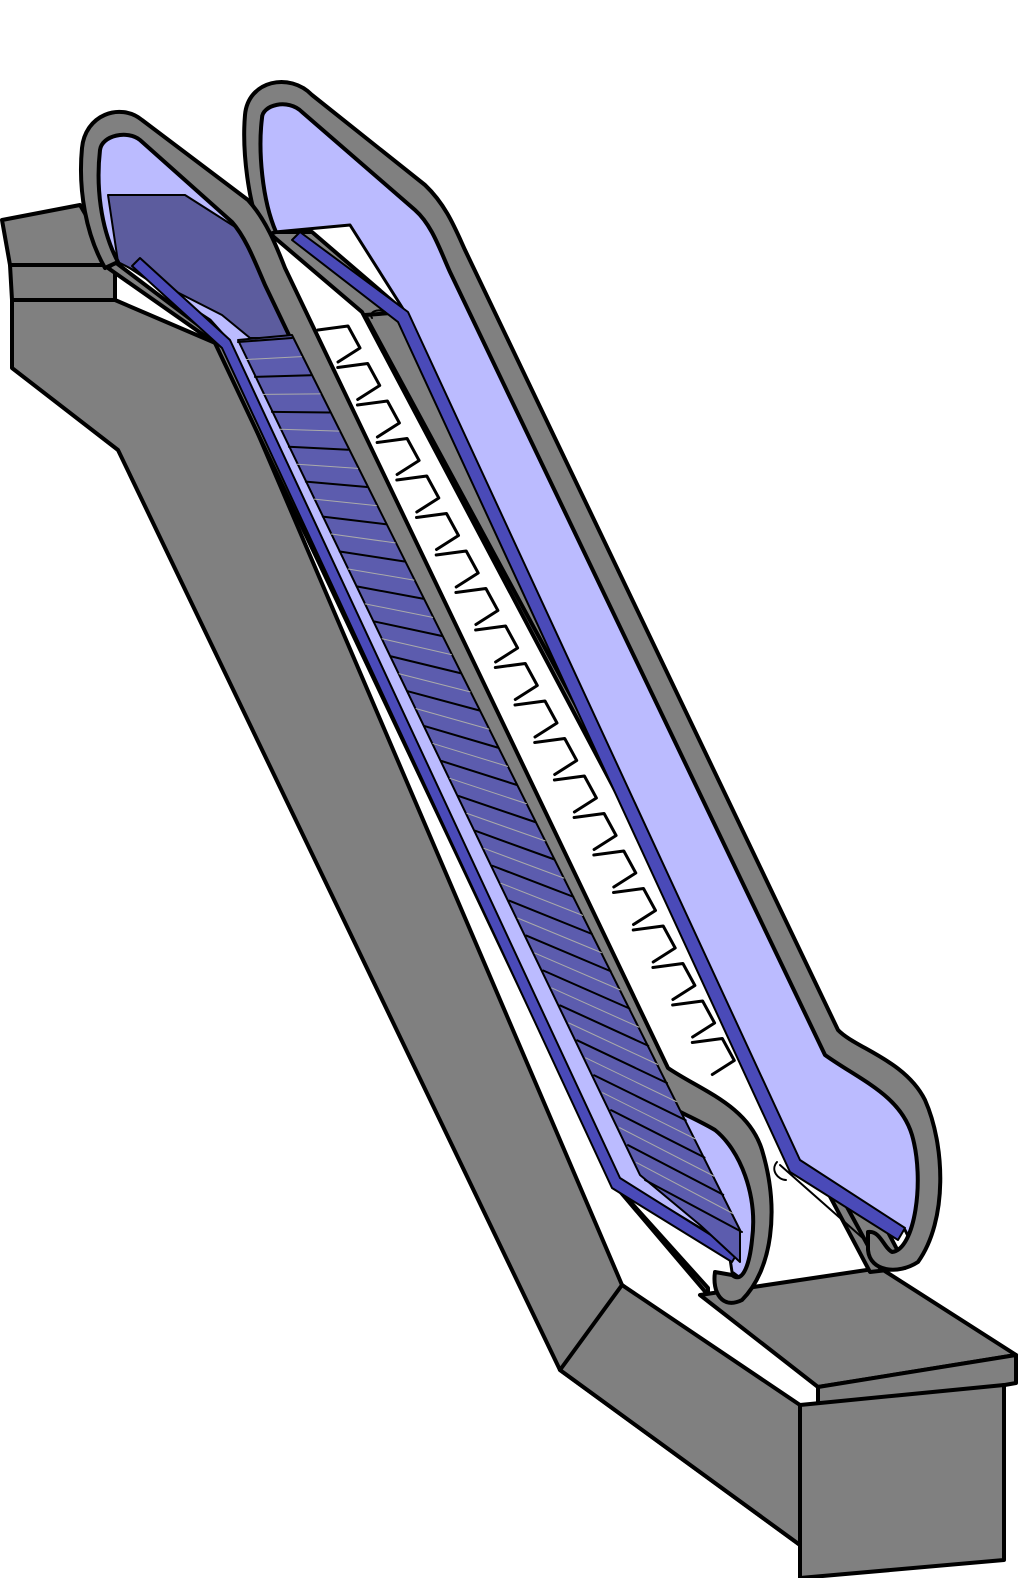  I want to click on lower-landing-base, so click(902, 1480).